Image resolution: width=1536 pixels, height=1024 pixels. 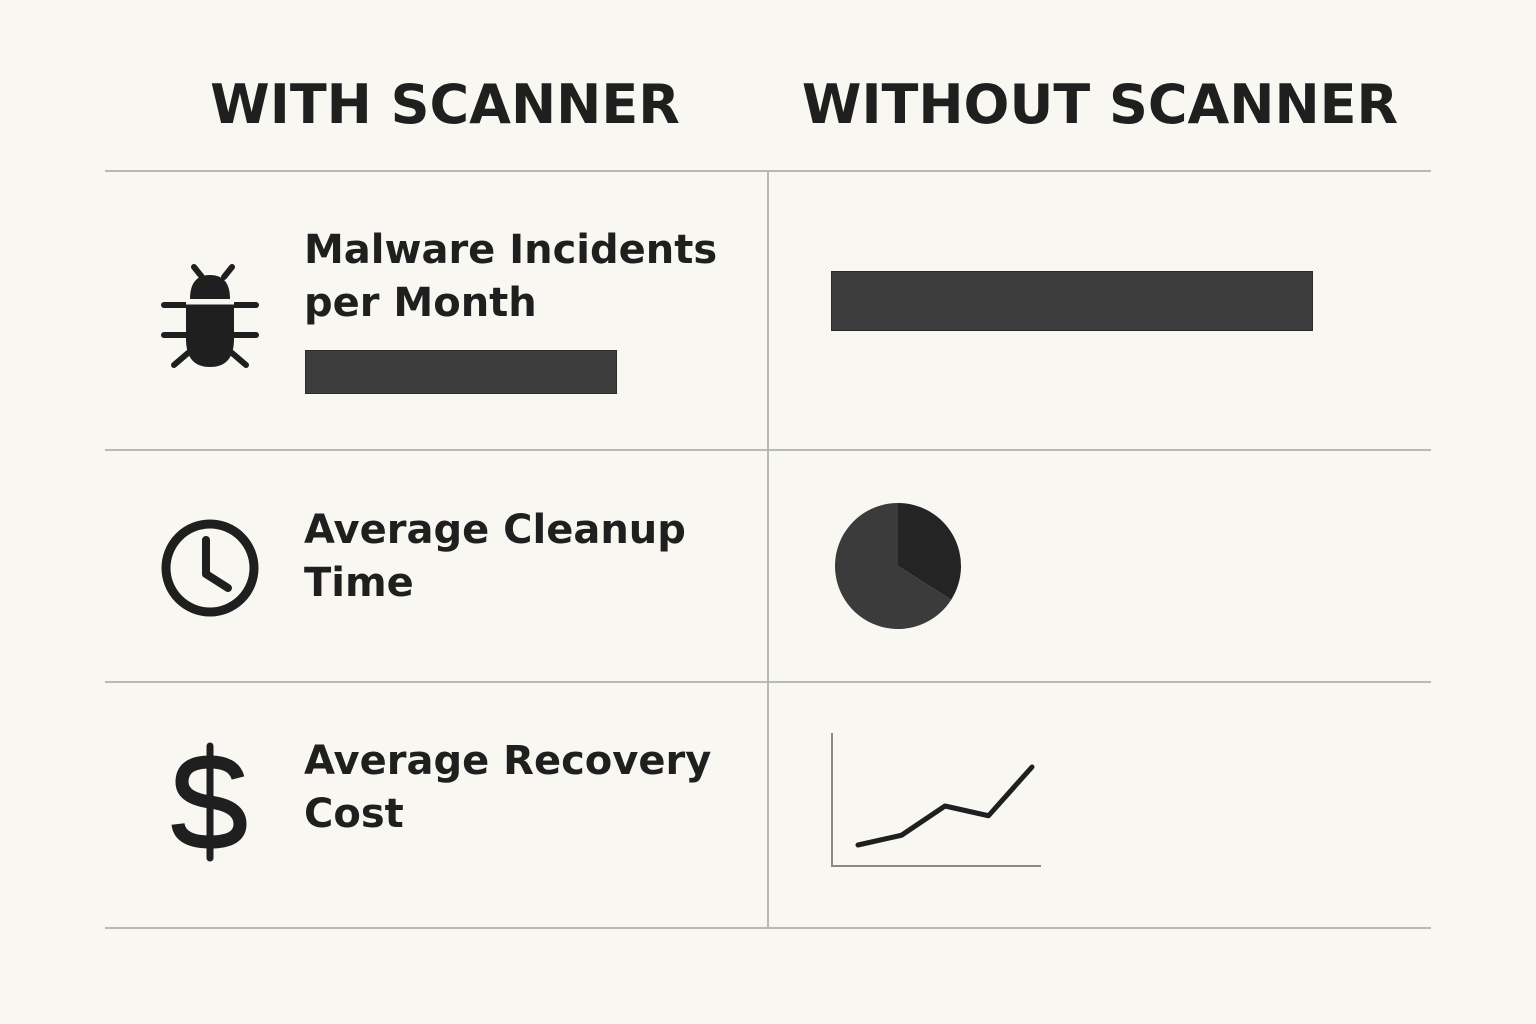 I want to click on bug-icon, so click(x=210, y=315).